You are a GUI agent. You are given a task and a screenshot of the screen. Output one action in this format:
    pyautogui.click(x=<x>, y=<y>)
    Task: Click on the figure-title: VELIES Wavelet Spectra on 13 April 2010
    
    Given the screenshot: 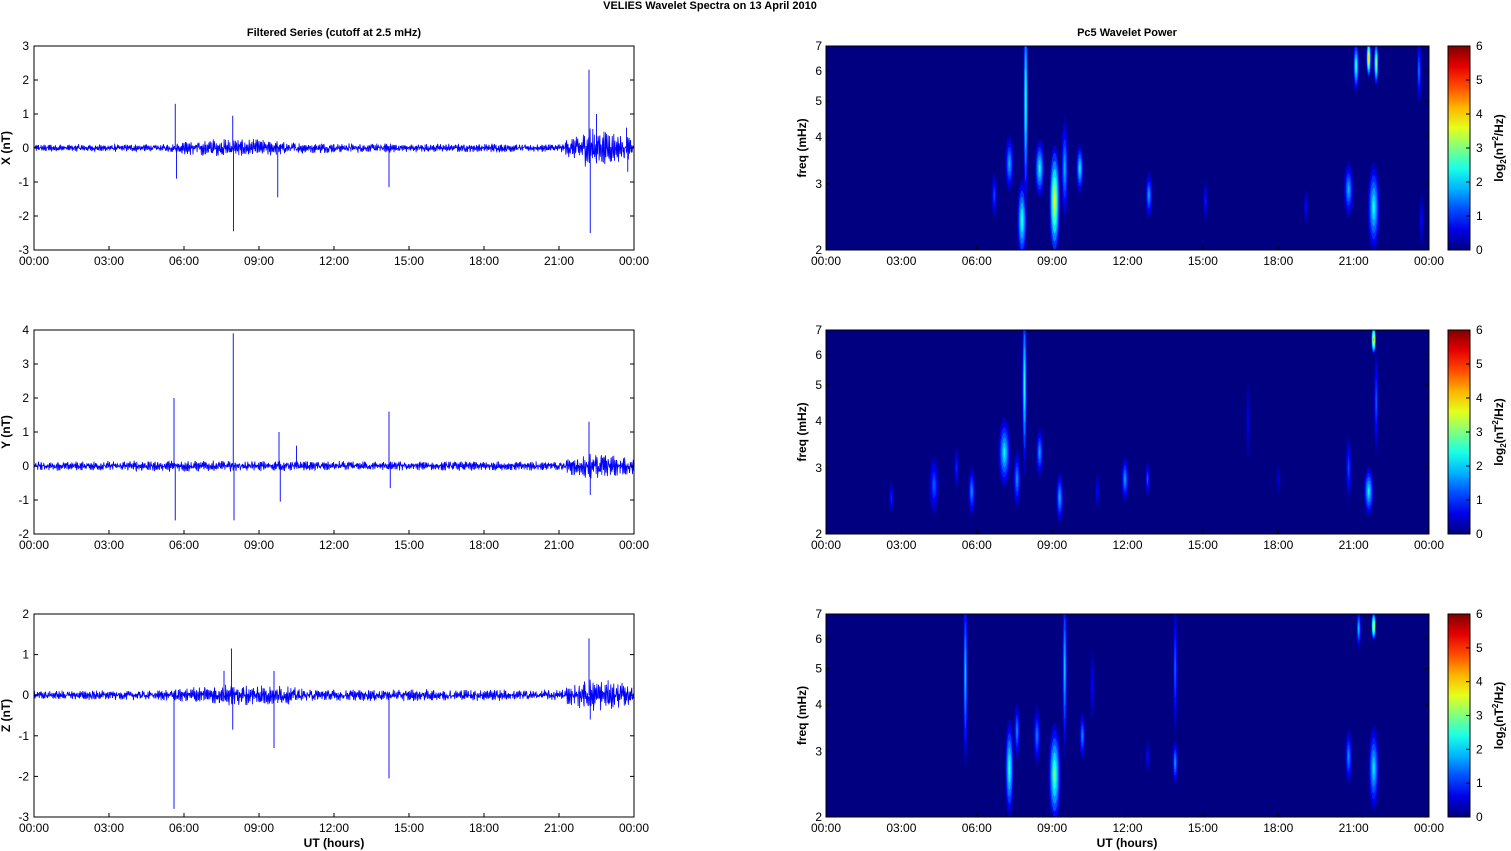 What is the action you would take?
    pyautogui.click(x=710, y=6)
    